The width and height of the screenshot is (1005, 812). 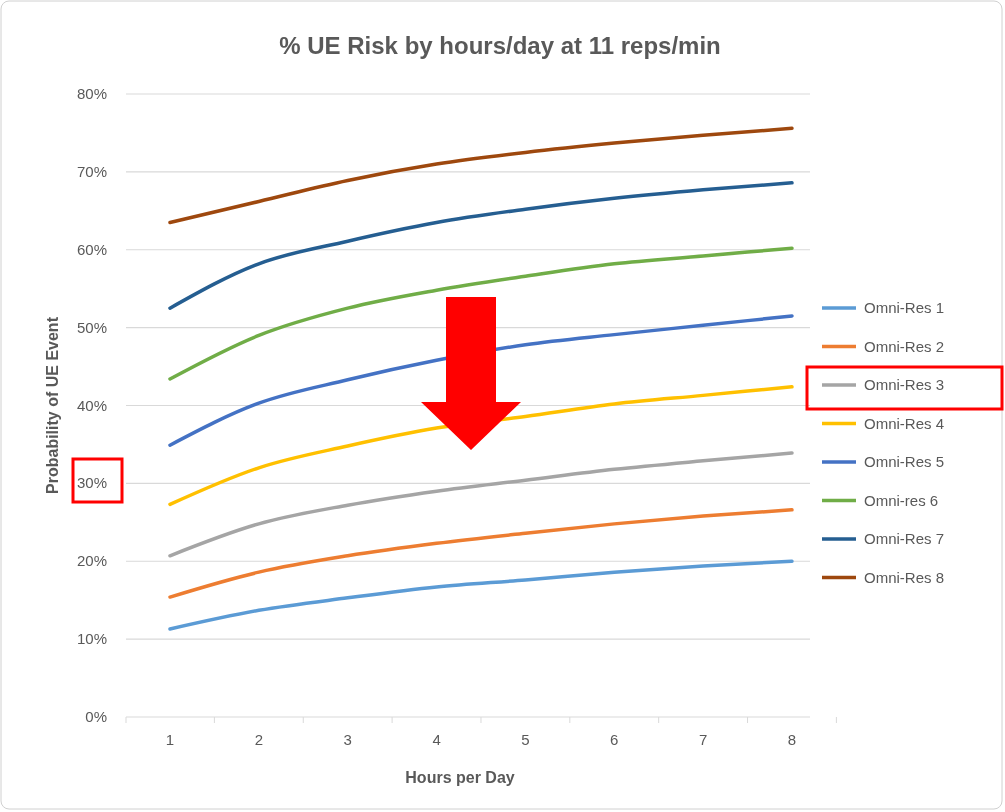 I want to click on y-axis-title: Probability of UE Event, so click(x=52, y=405).